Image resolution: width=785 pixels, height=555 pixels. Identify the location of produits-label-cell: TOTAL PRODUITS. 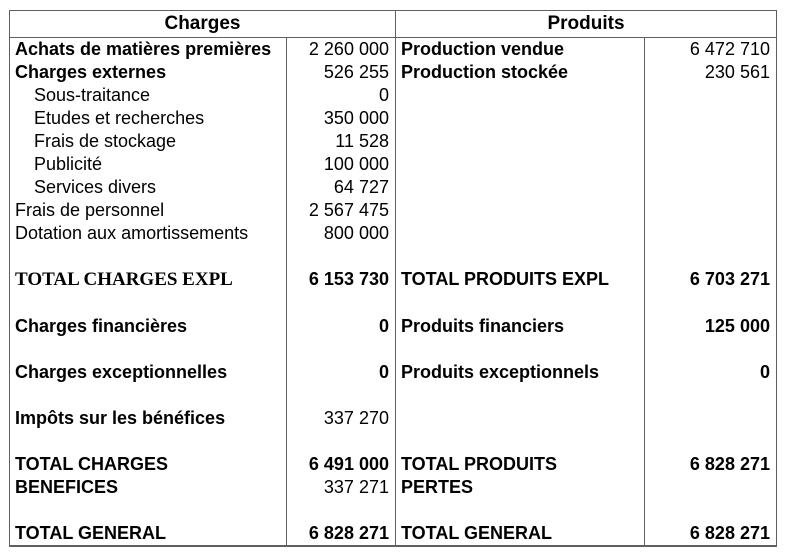
(521, 464).